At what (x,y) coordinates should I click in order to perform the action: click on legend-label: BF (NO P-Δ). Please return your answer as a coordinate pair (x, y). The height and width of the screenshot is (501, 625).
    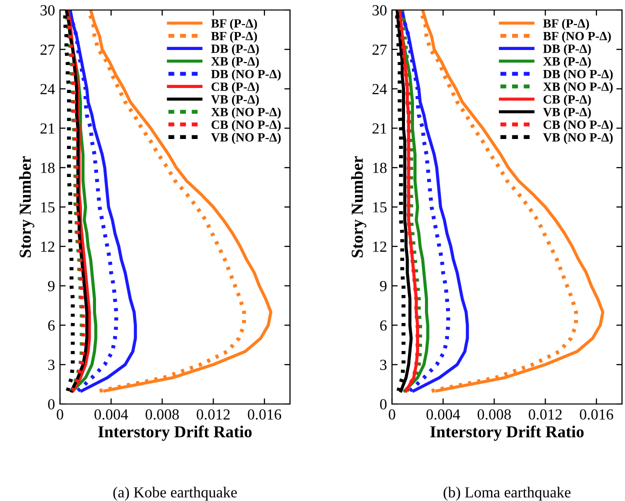
    Looking at the image, I should click on (577, 37).